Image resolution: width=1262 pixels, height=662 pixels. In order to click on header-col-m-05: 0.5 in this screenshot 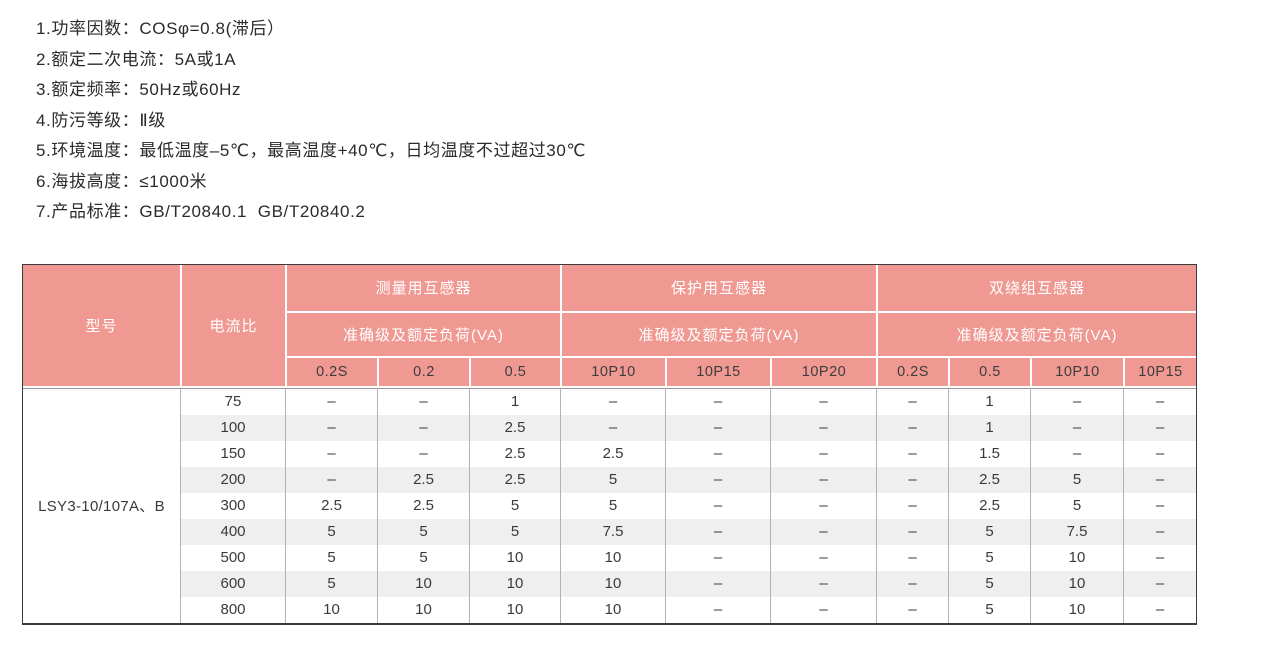, I will do `click(514, 372)`.